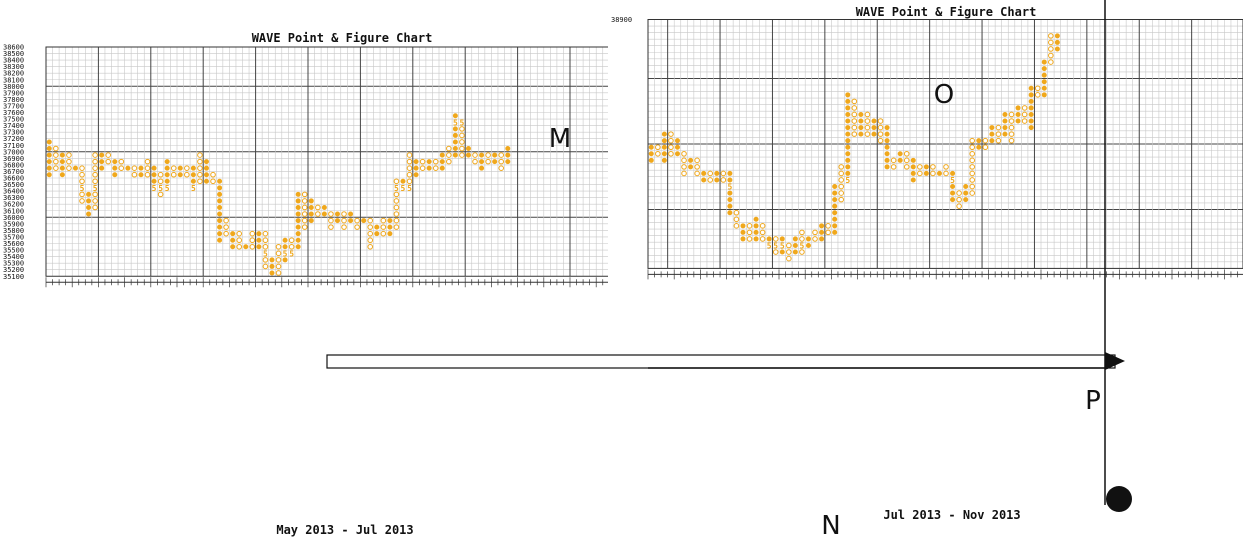  I want to click on annotation-n: N, so click(830, 526).